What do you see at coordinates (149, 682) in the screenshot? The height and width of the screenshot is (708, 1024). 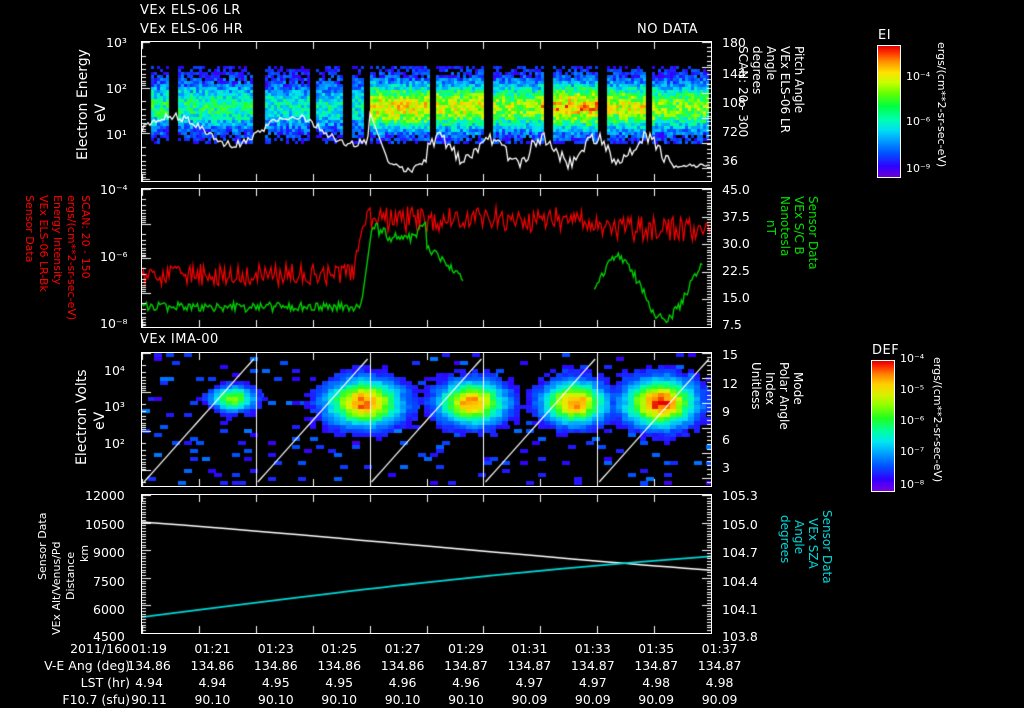 I see `row-lst-cell: 4.94` at bounding box center [149, 682].